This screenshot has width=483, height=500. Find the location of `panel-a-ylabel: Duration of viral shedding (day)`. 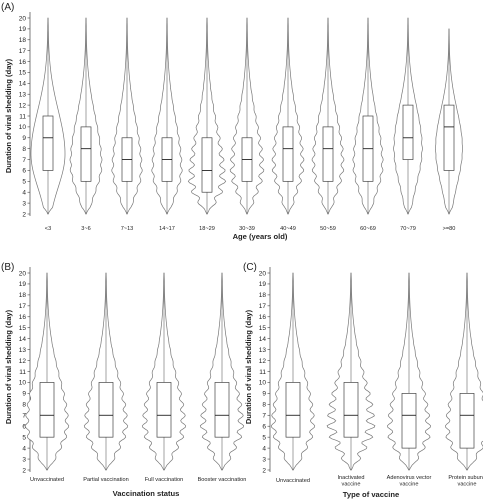

panel-a-ylabel: Duration of viral shedding (day) is located at coordinates (8, 115).